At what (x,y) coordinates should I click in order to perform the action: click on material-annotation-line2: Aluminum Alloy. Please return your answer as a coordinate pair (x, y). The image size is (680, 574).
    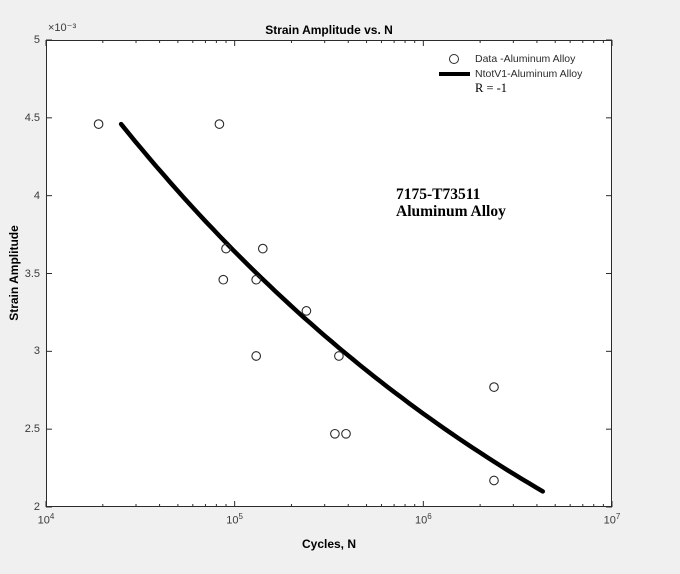
    Looking at the image, I should click on (451, 211).